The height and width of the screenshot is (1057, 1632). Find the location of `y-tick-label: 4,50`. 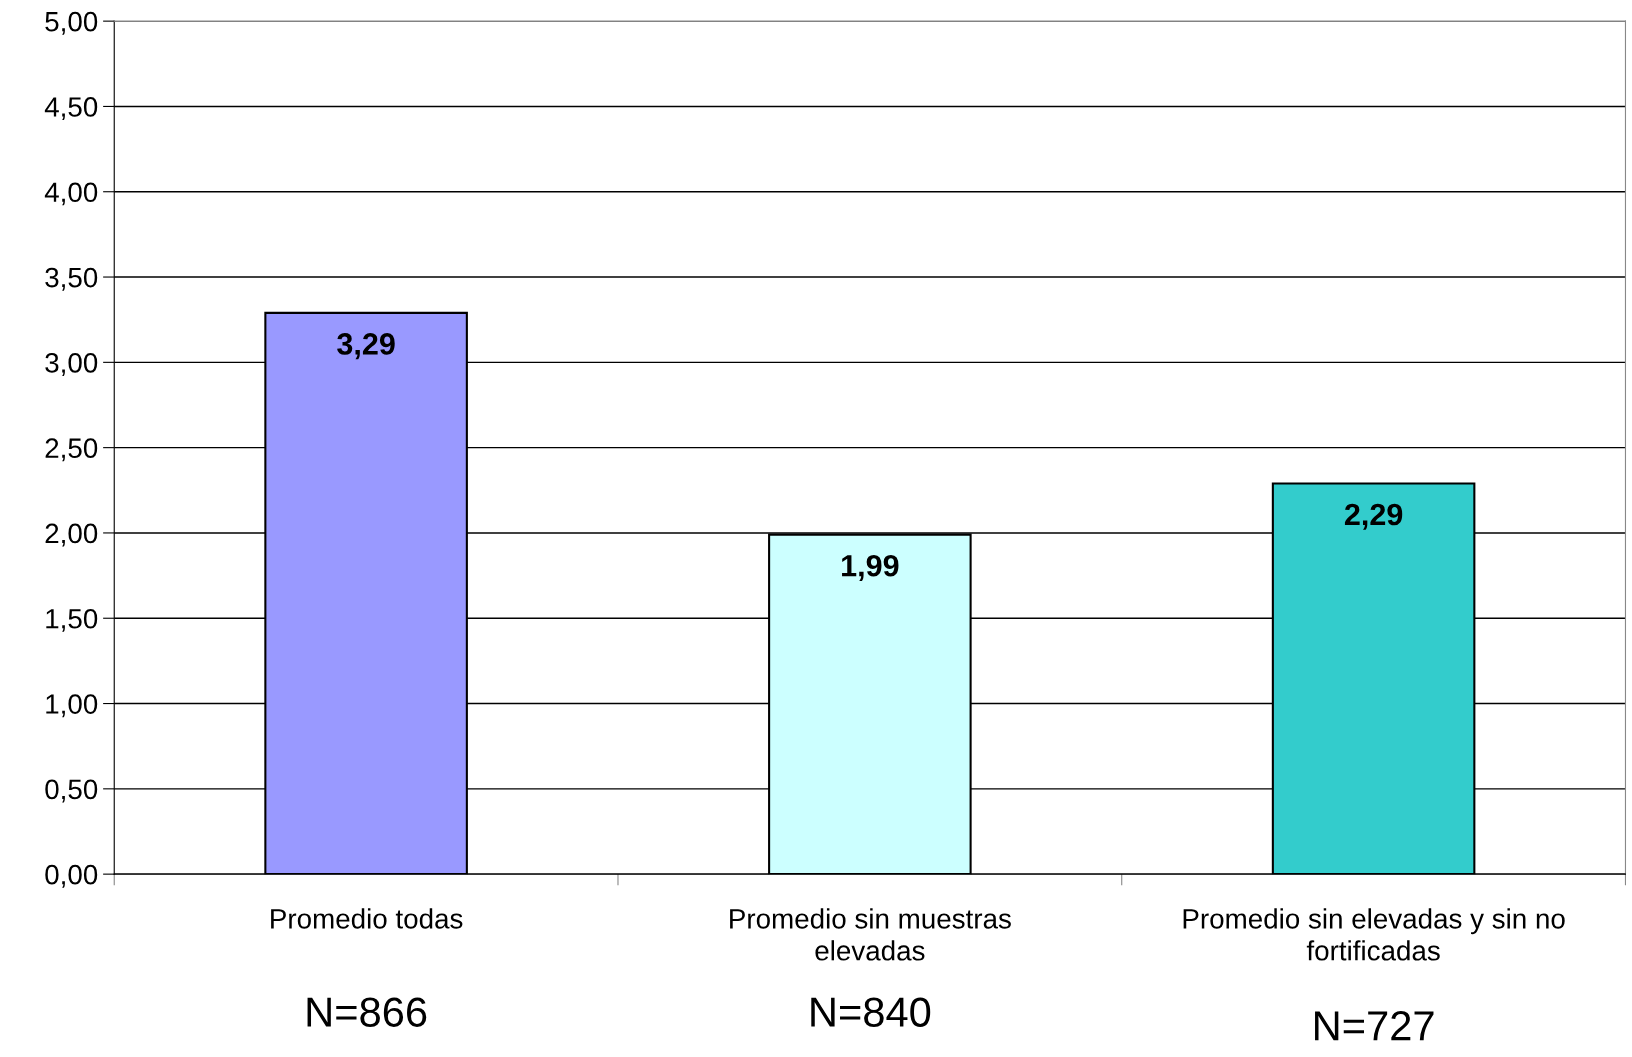

y-tick-label: 4,50 is located at coordinates (71, 109).